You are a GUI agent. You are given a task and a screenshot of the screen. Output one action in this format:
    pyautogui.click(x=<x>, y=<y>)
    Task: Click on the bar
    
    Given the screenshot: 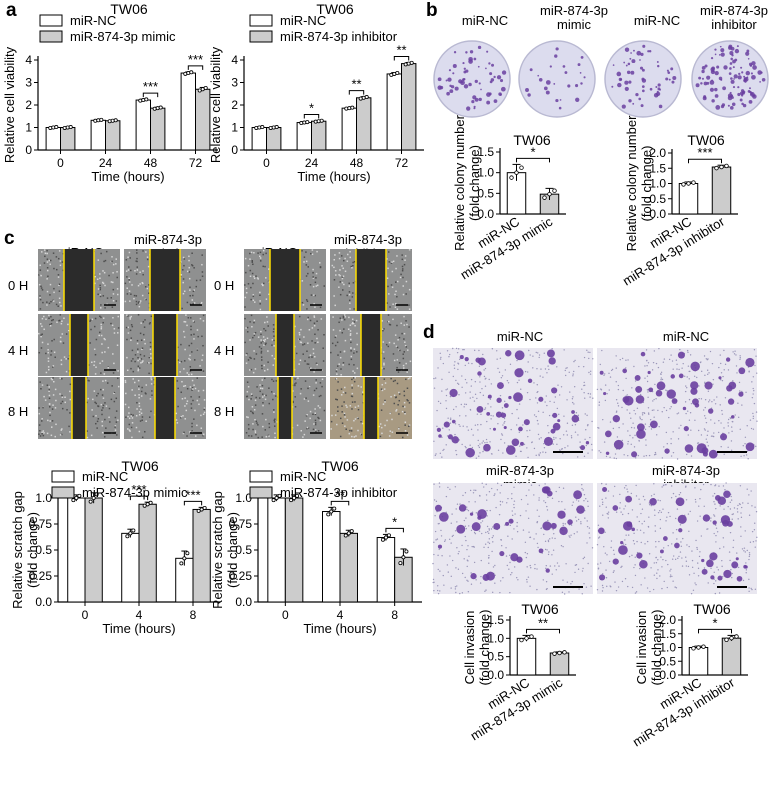 What is the action you would take?
    pyautogui.click(x=559, y=664)
    